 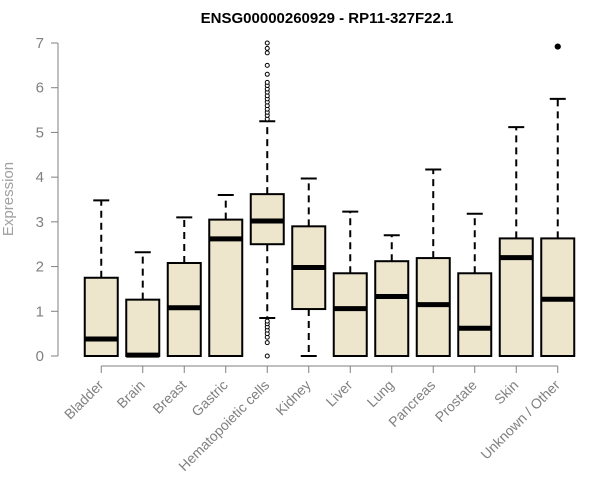 What do you see at coordinates (456, 401) in the screenshot?
I see `x-tick-label: Prostate` at bounding box center [456, 401].